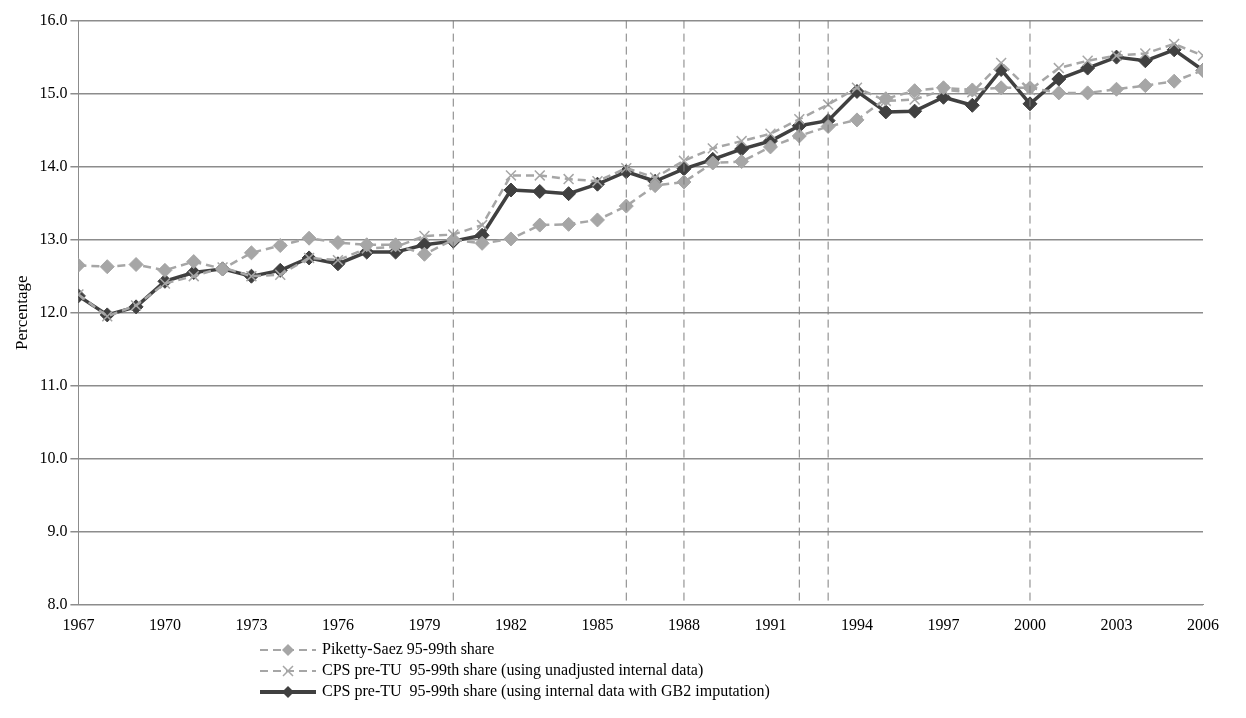  What do you see at coordinates (546, 690) in the screenshot?
I see `legend-label: CPS pre-TU 95-99th share (using internal data with GB2 imputation)` at bounding box center [546, 690].